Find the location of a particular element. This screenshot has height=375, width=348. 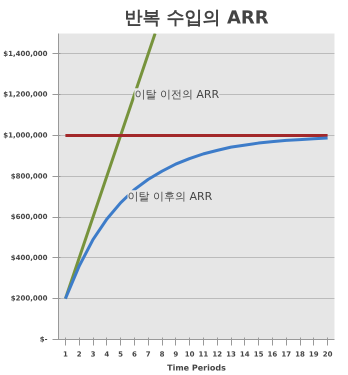

annotation: 이탈 이후의 ARR is located at coordinates (170, 197).